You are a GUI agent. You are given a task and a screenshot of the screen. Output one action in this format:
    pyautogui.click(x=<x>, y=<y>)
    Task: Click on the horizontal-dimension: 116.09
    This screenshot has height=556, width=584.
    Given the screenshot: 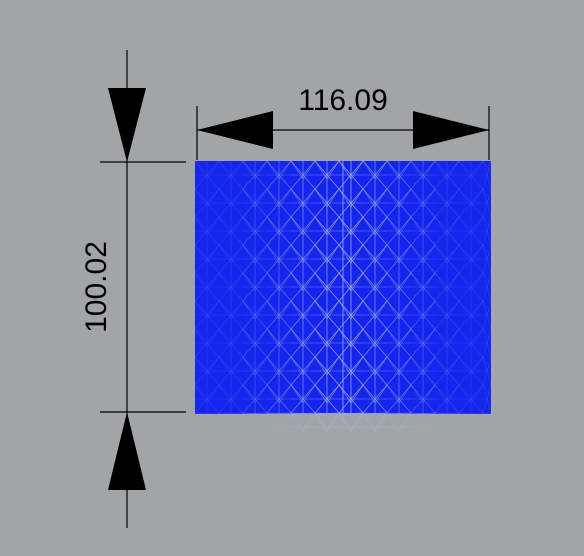 What is the action you would take?
    pyautogui.click(x=343, y=122)
    